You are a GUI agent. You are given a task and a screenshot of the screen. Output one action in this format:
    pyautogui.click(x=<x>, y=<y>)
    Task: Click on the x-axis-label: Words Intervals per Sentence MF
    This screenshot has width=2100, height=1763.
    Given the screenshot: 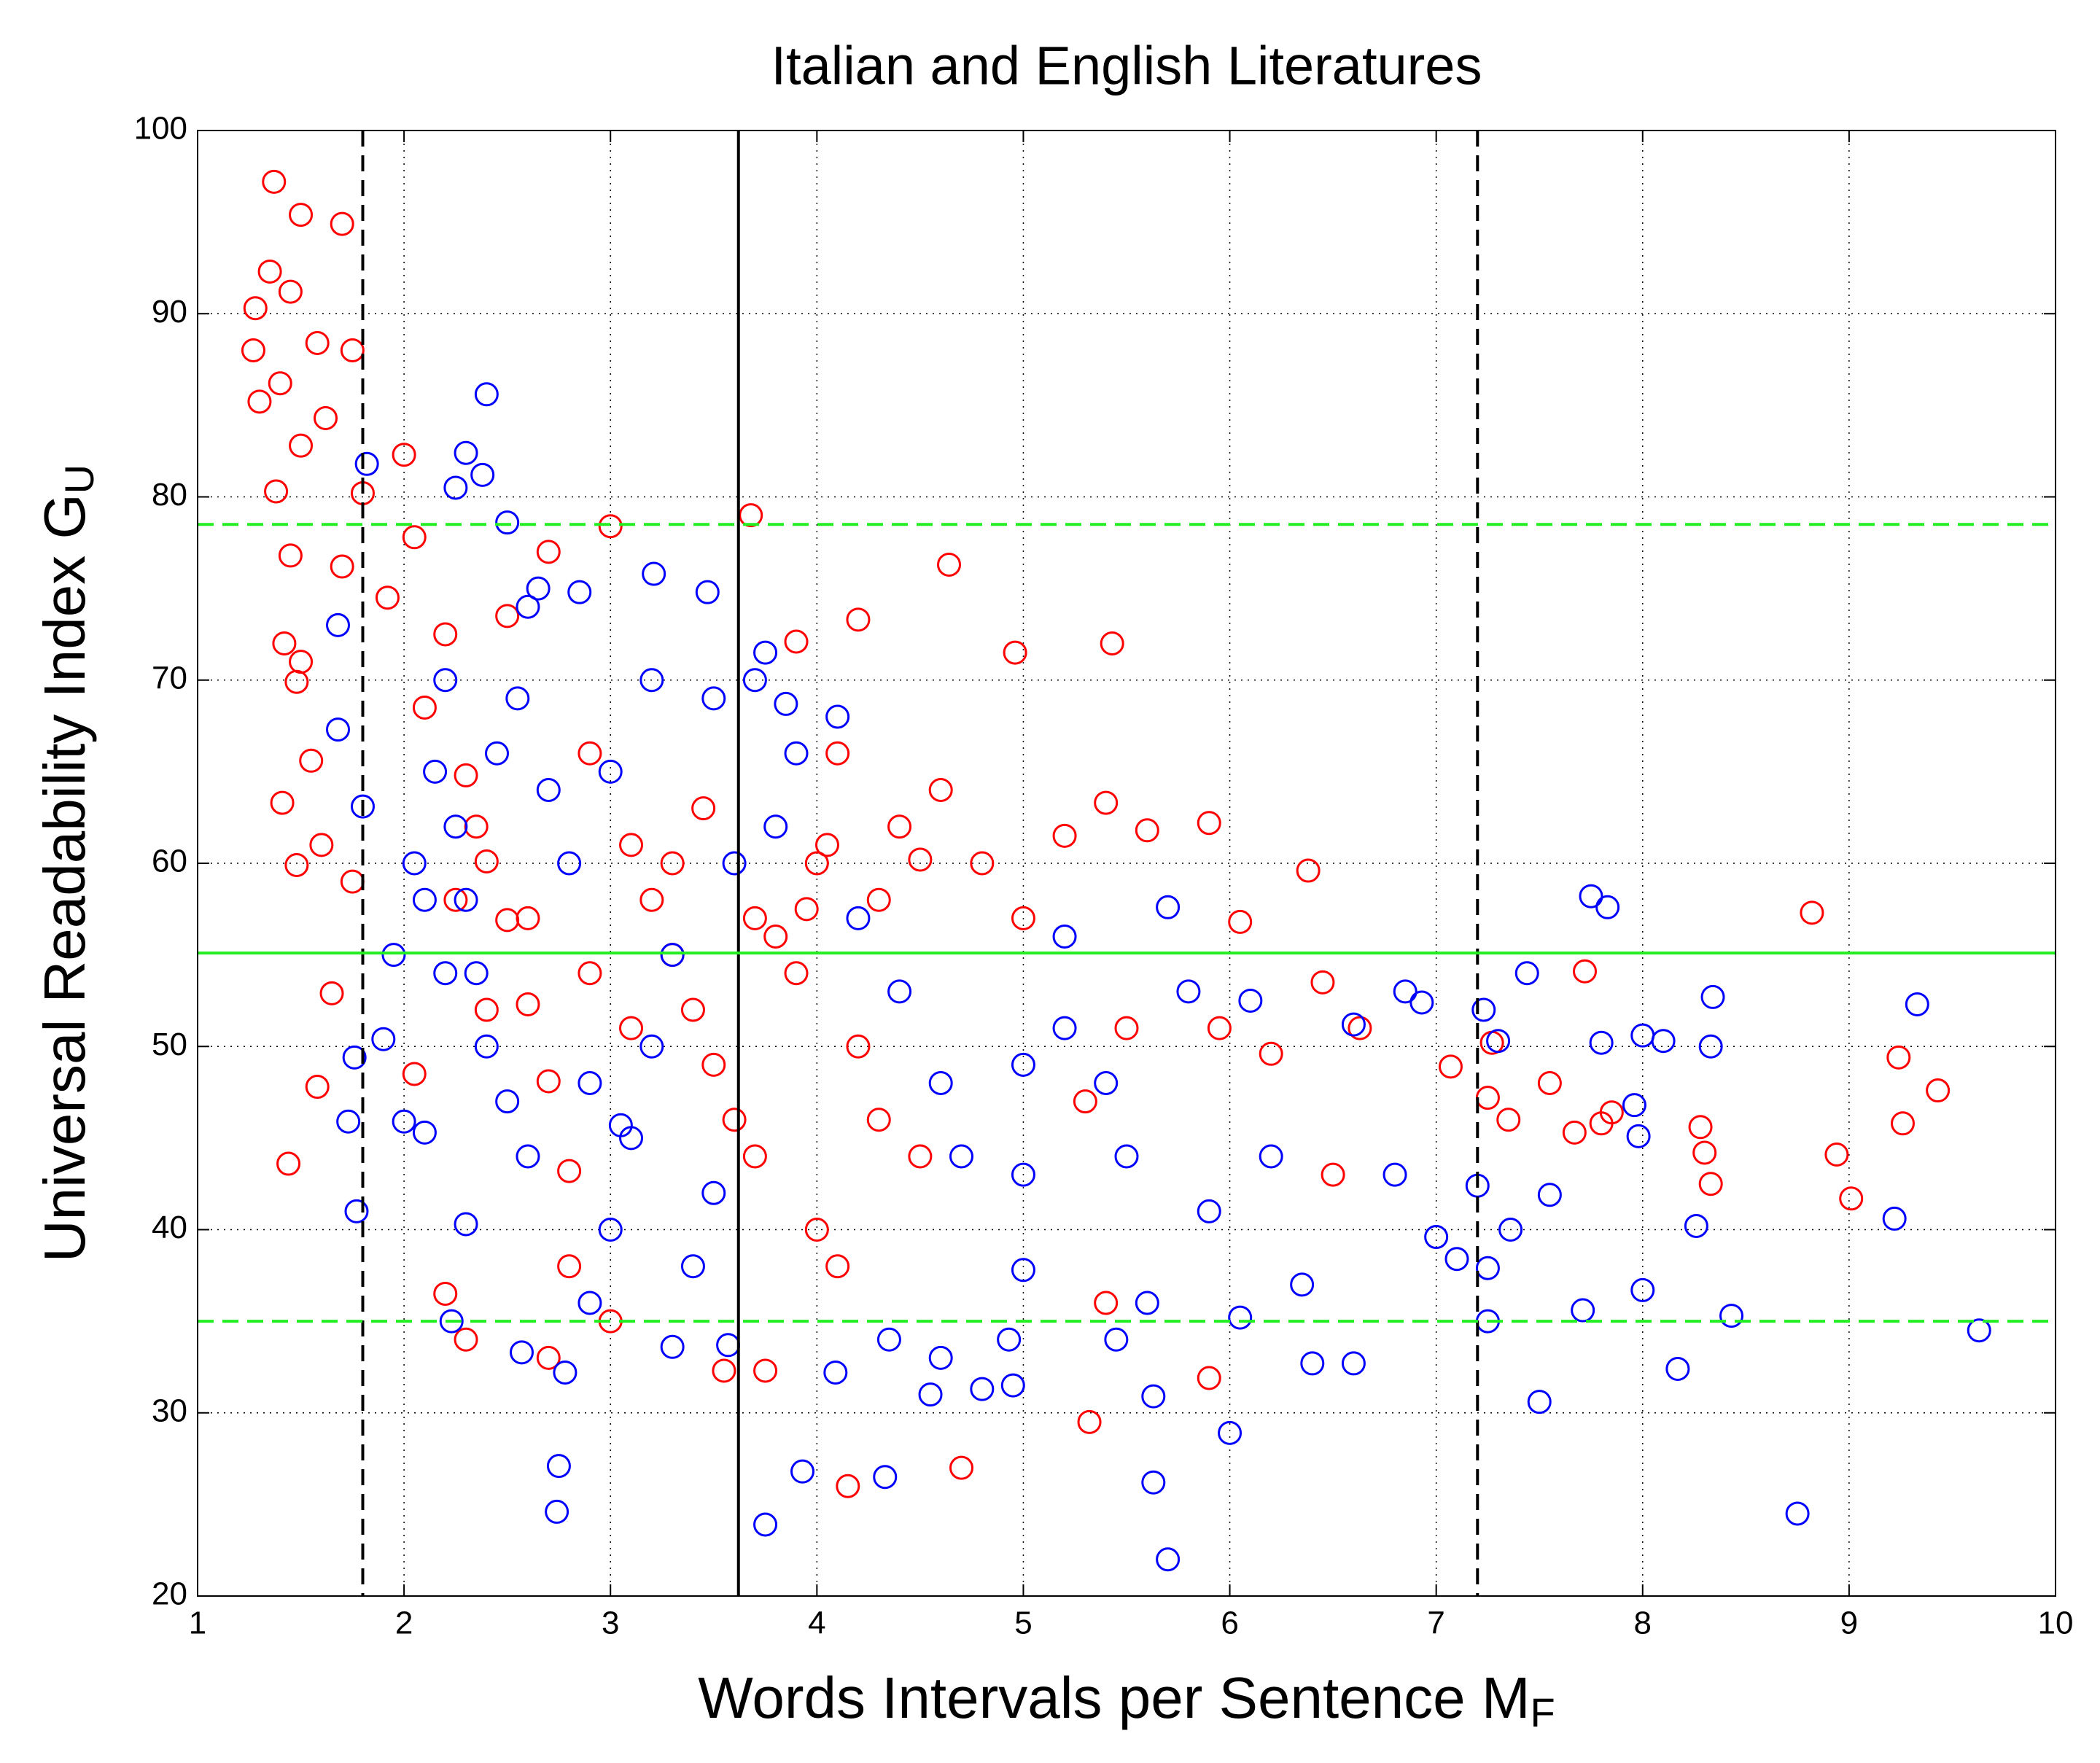 What is the action you would take?
    pyautogui.click(x=1126, y=1700)
    